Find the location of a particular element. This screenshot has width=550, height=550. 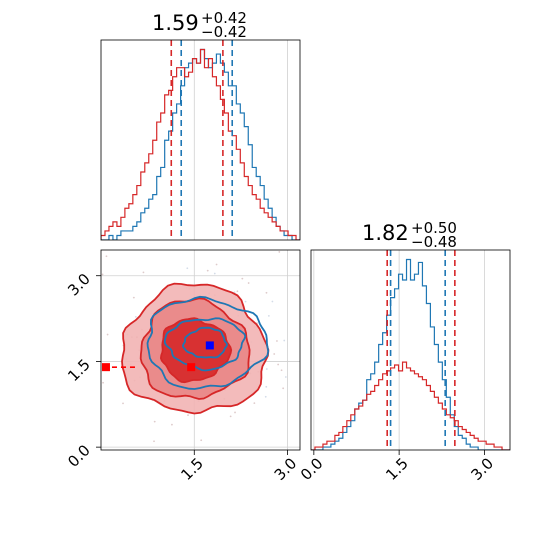

hist-param-1-minus: −0.42 is located at coordinates (224, 32).